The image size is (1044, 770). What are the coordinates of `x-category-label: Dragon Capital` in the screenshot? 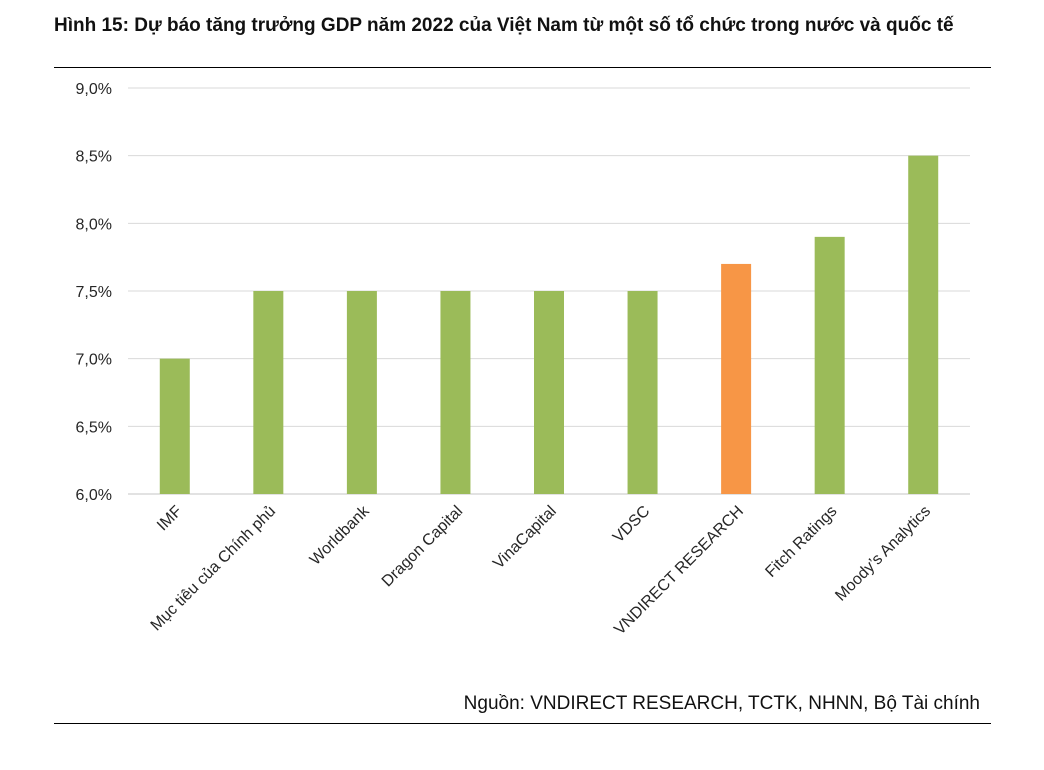 It's located at (422, 546).